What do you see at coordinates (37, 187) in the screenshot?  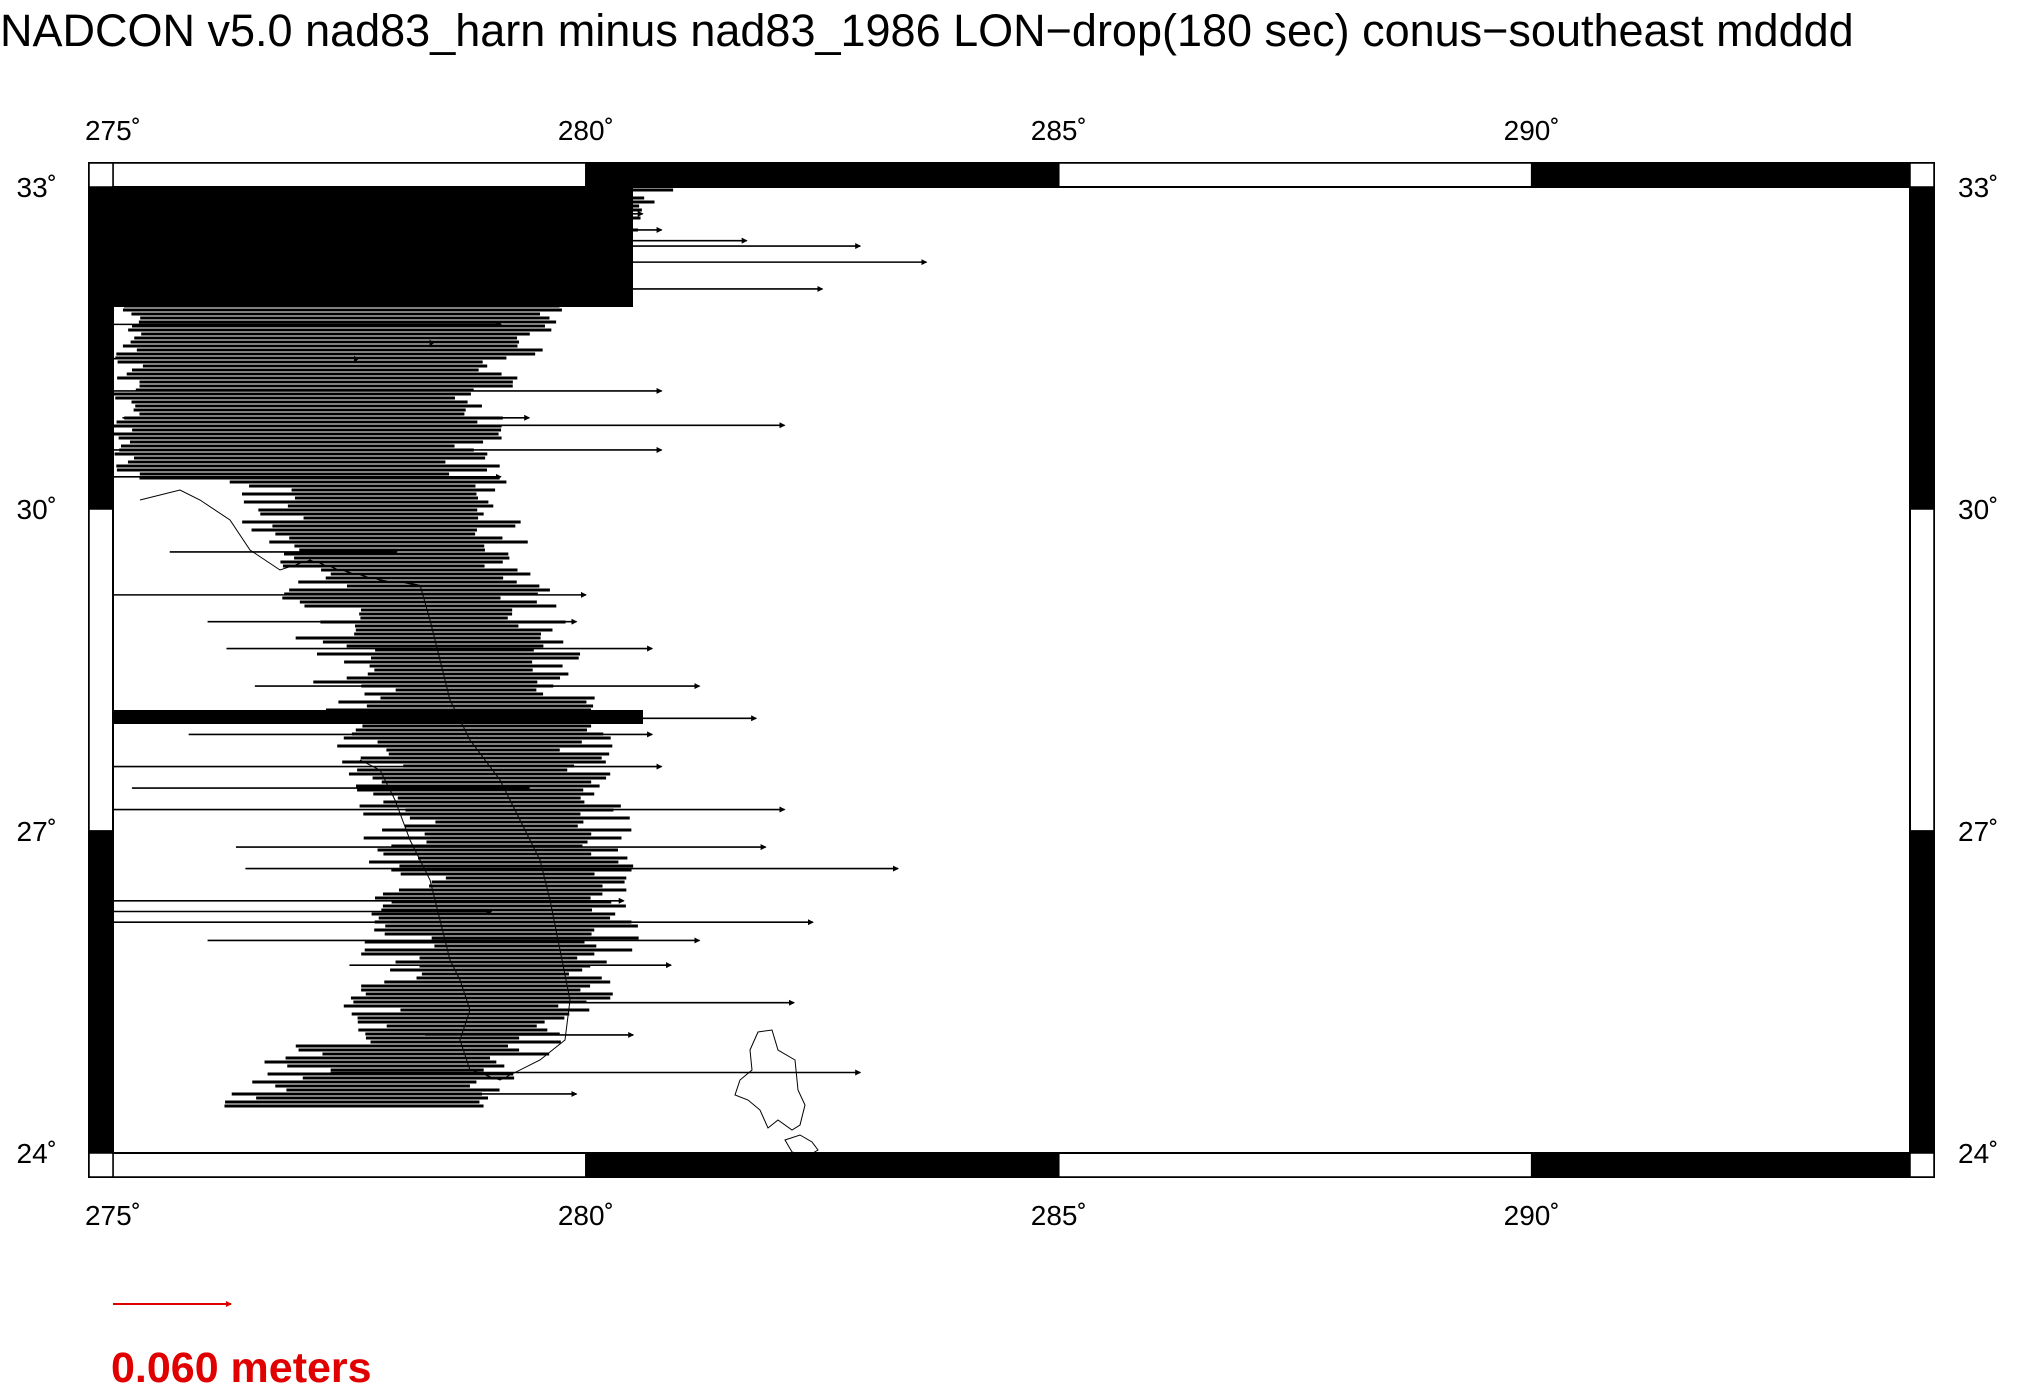 I see `lat-tick-label-left: 33˚` at bounding box center [37, 187].